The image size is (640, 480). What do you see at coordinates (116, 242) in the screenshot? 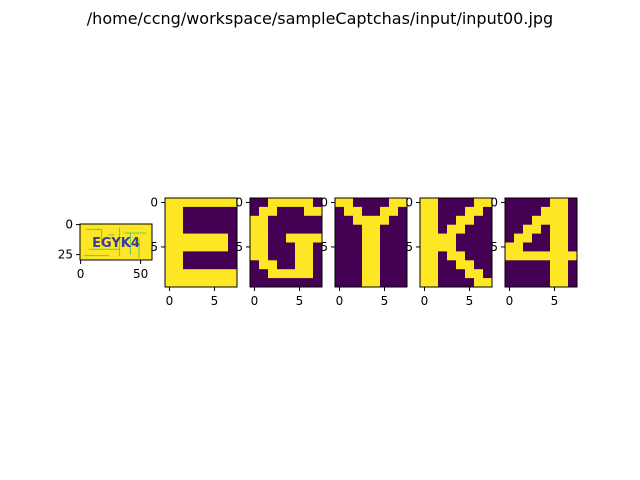
I see `axes-frame` at bounding box center [116, 242].